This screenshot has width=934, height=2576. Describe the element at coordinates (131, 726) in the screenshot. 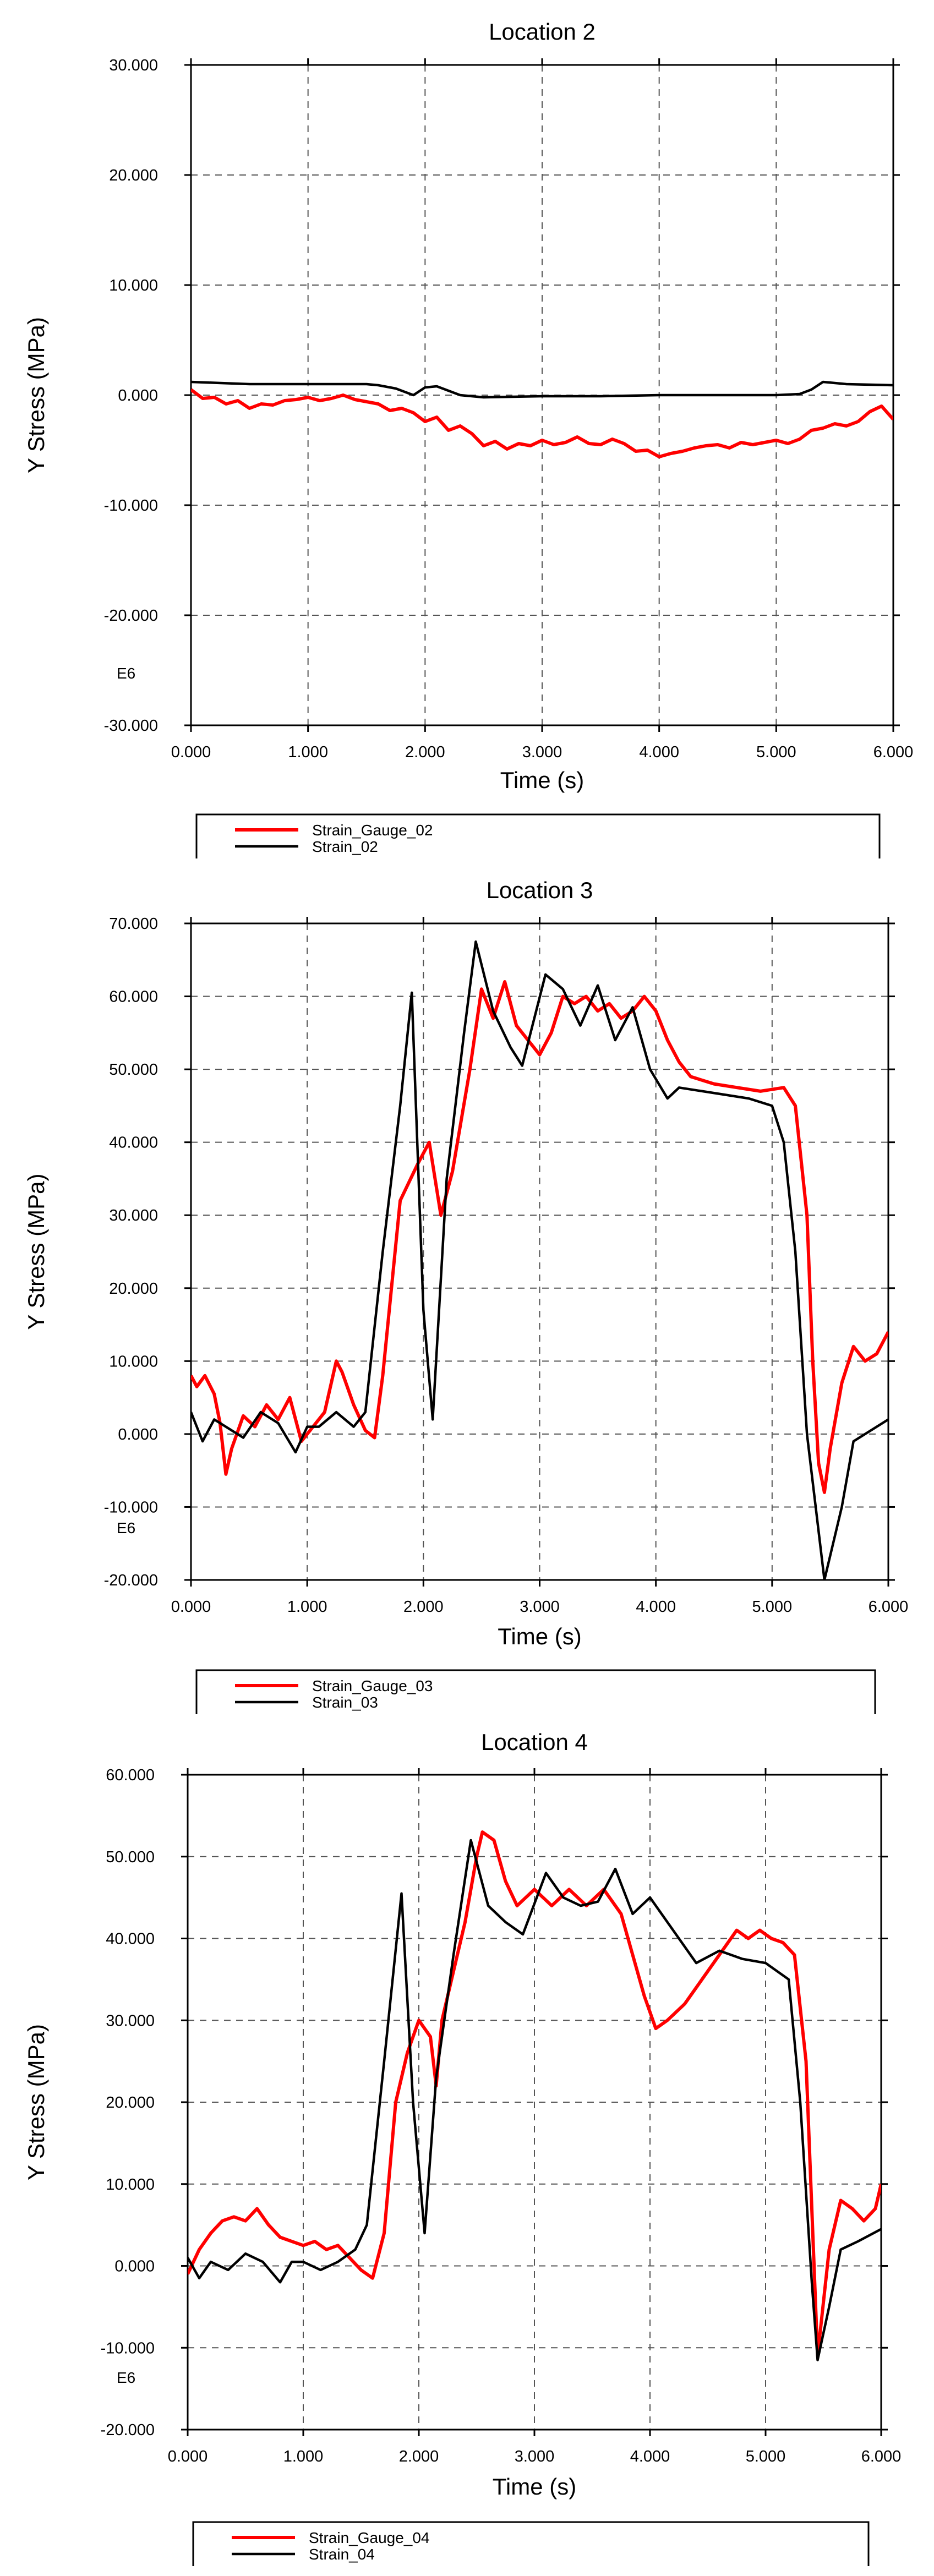

I see `y-tick-label: -30.000` at that location.